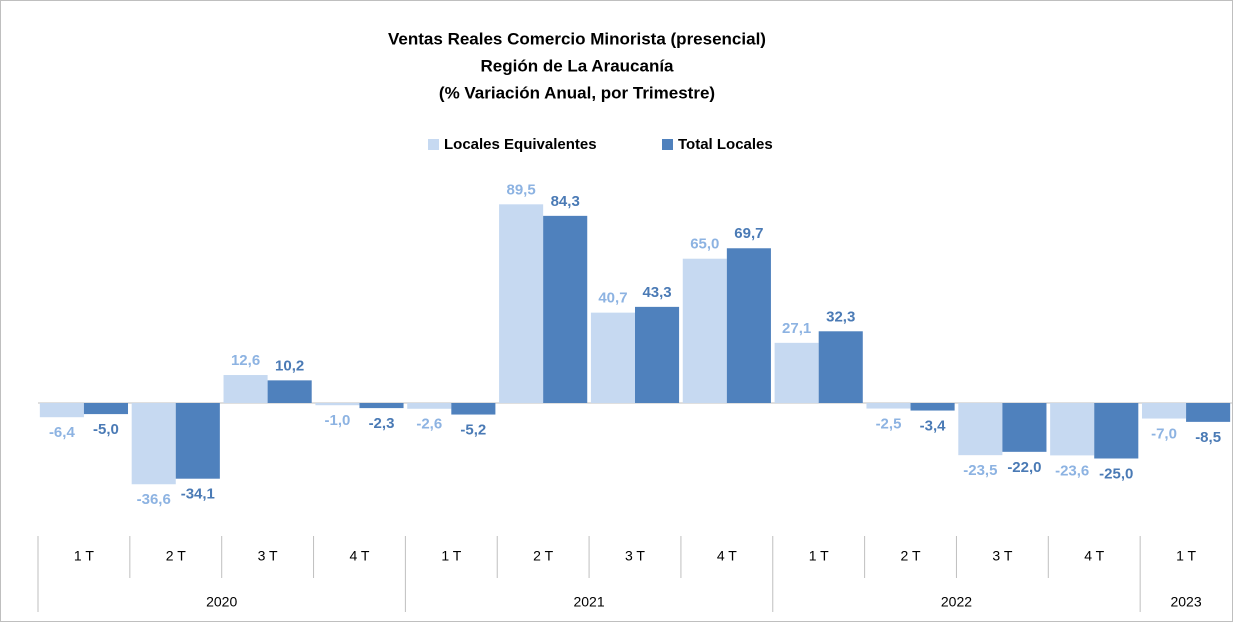 This screenshot has width=1233, height=622. Describe the element at coordinates (473, 430) in the screenshot. I see `data-label: -5,2` at that location.